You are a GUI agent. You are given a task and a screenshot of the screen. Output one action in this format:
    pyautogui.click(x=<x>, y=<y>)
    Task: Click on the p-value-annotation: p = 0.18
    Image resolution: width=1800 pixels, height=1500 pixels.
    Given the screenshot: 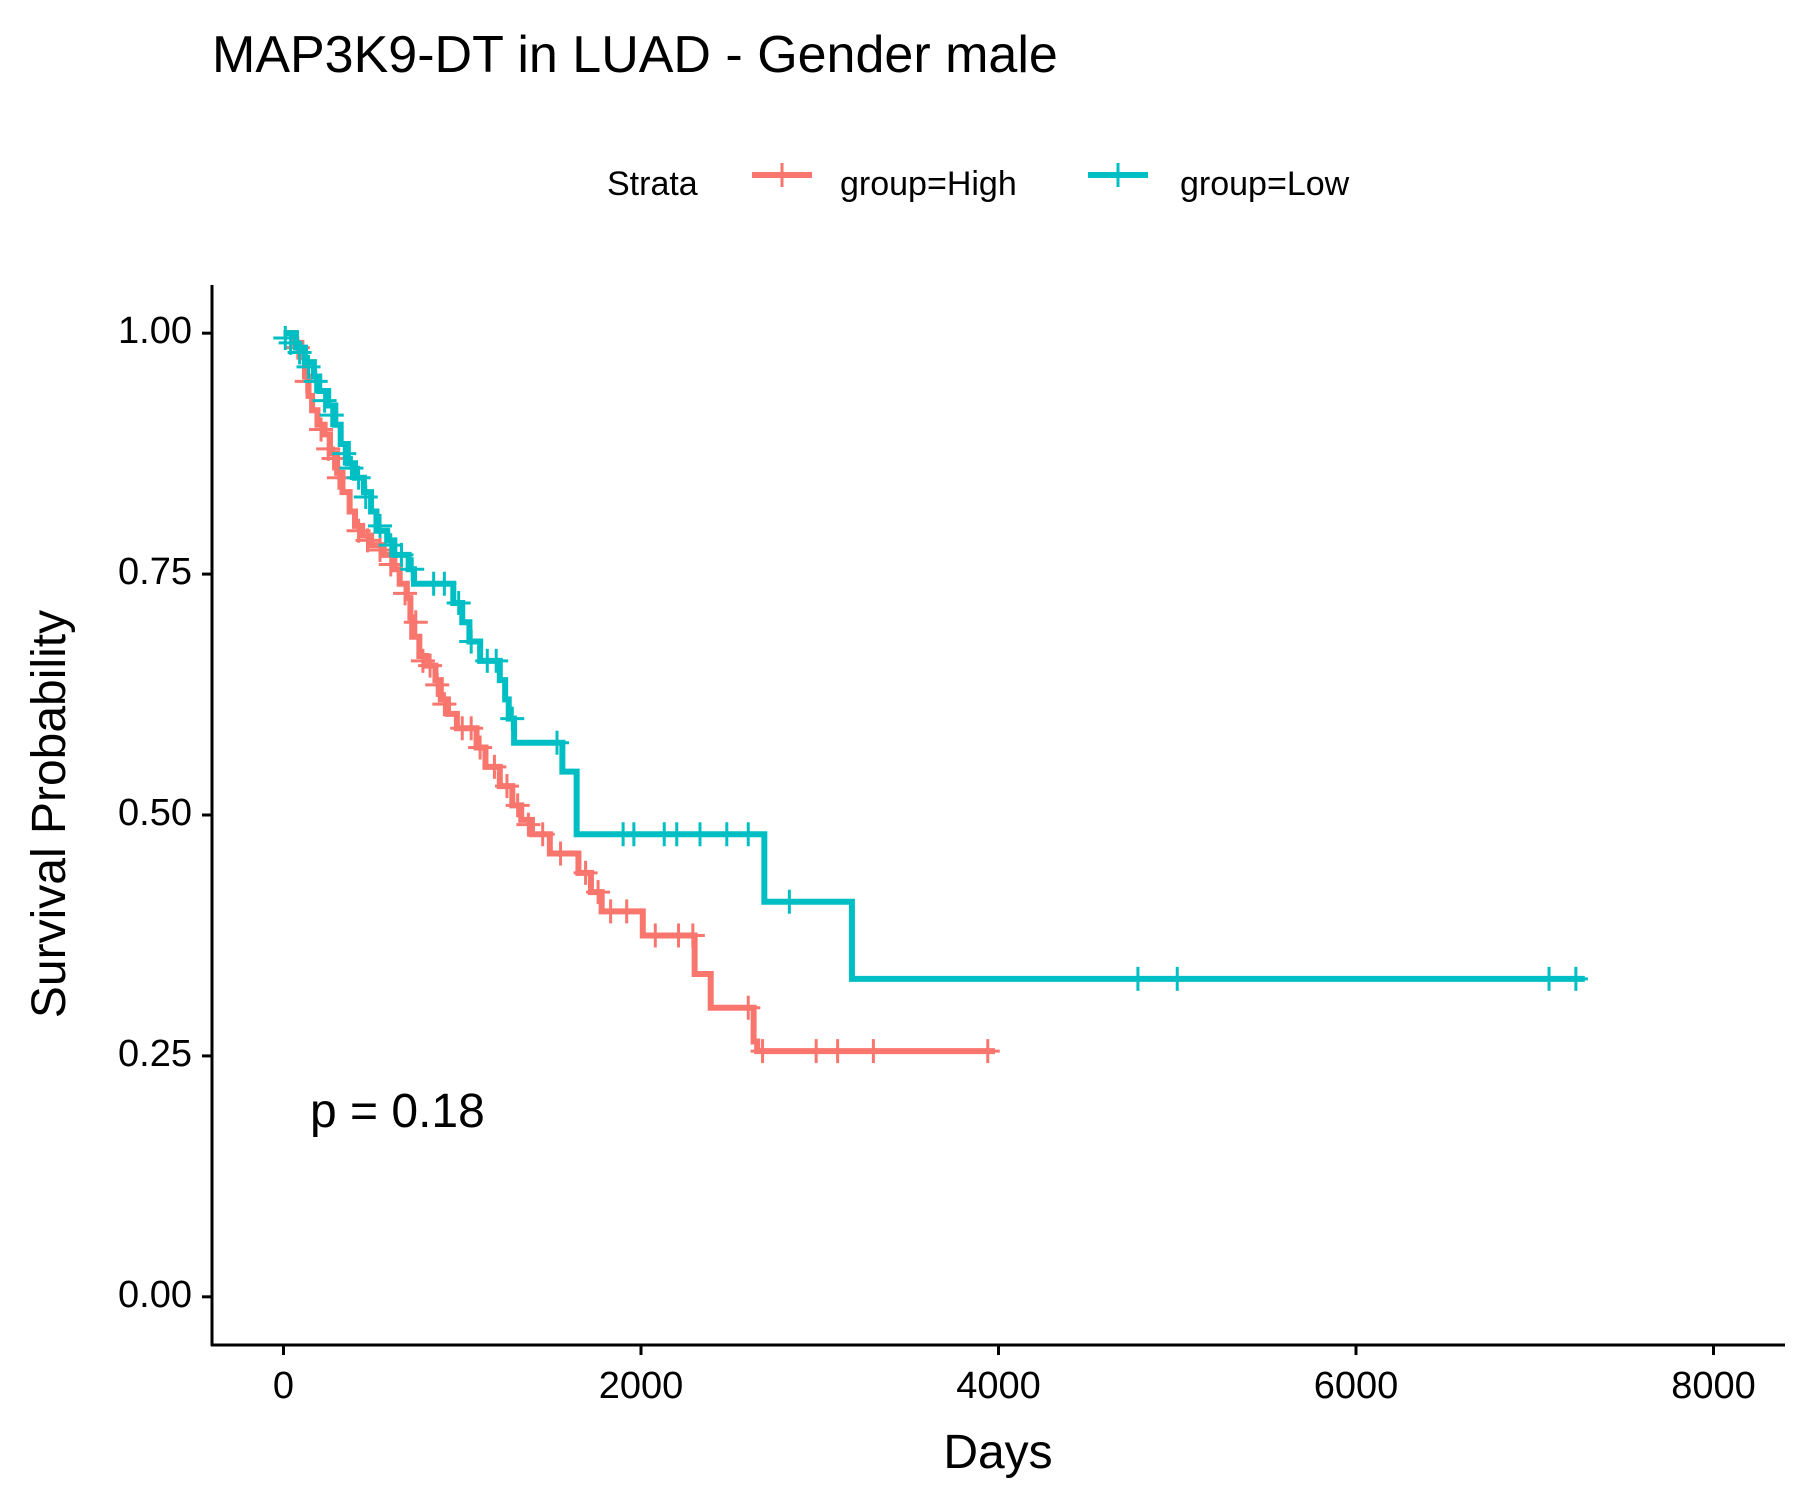 What is the action you would take?
    pyautogui.click(x=397, y=1111)
    